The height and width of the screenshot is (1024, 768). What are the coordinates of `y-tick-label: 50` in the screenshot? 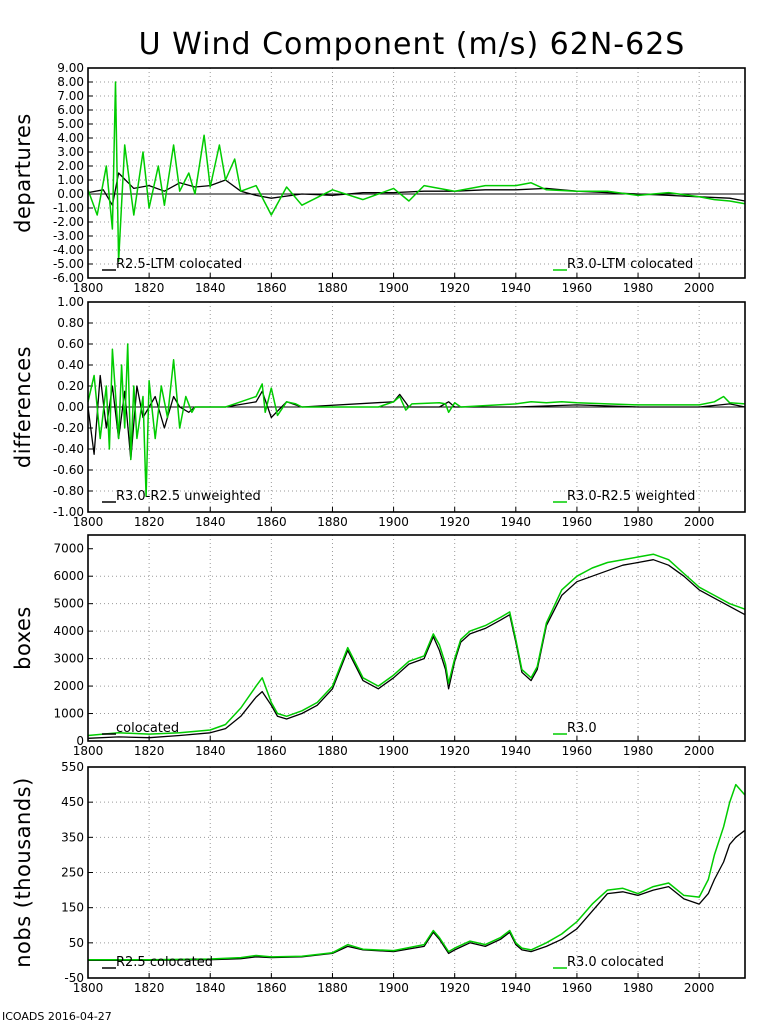 It's located at (76, 943).